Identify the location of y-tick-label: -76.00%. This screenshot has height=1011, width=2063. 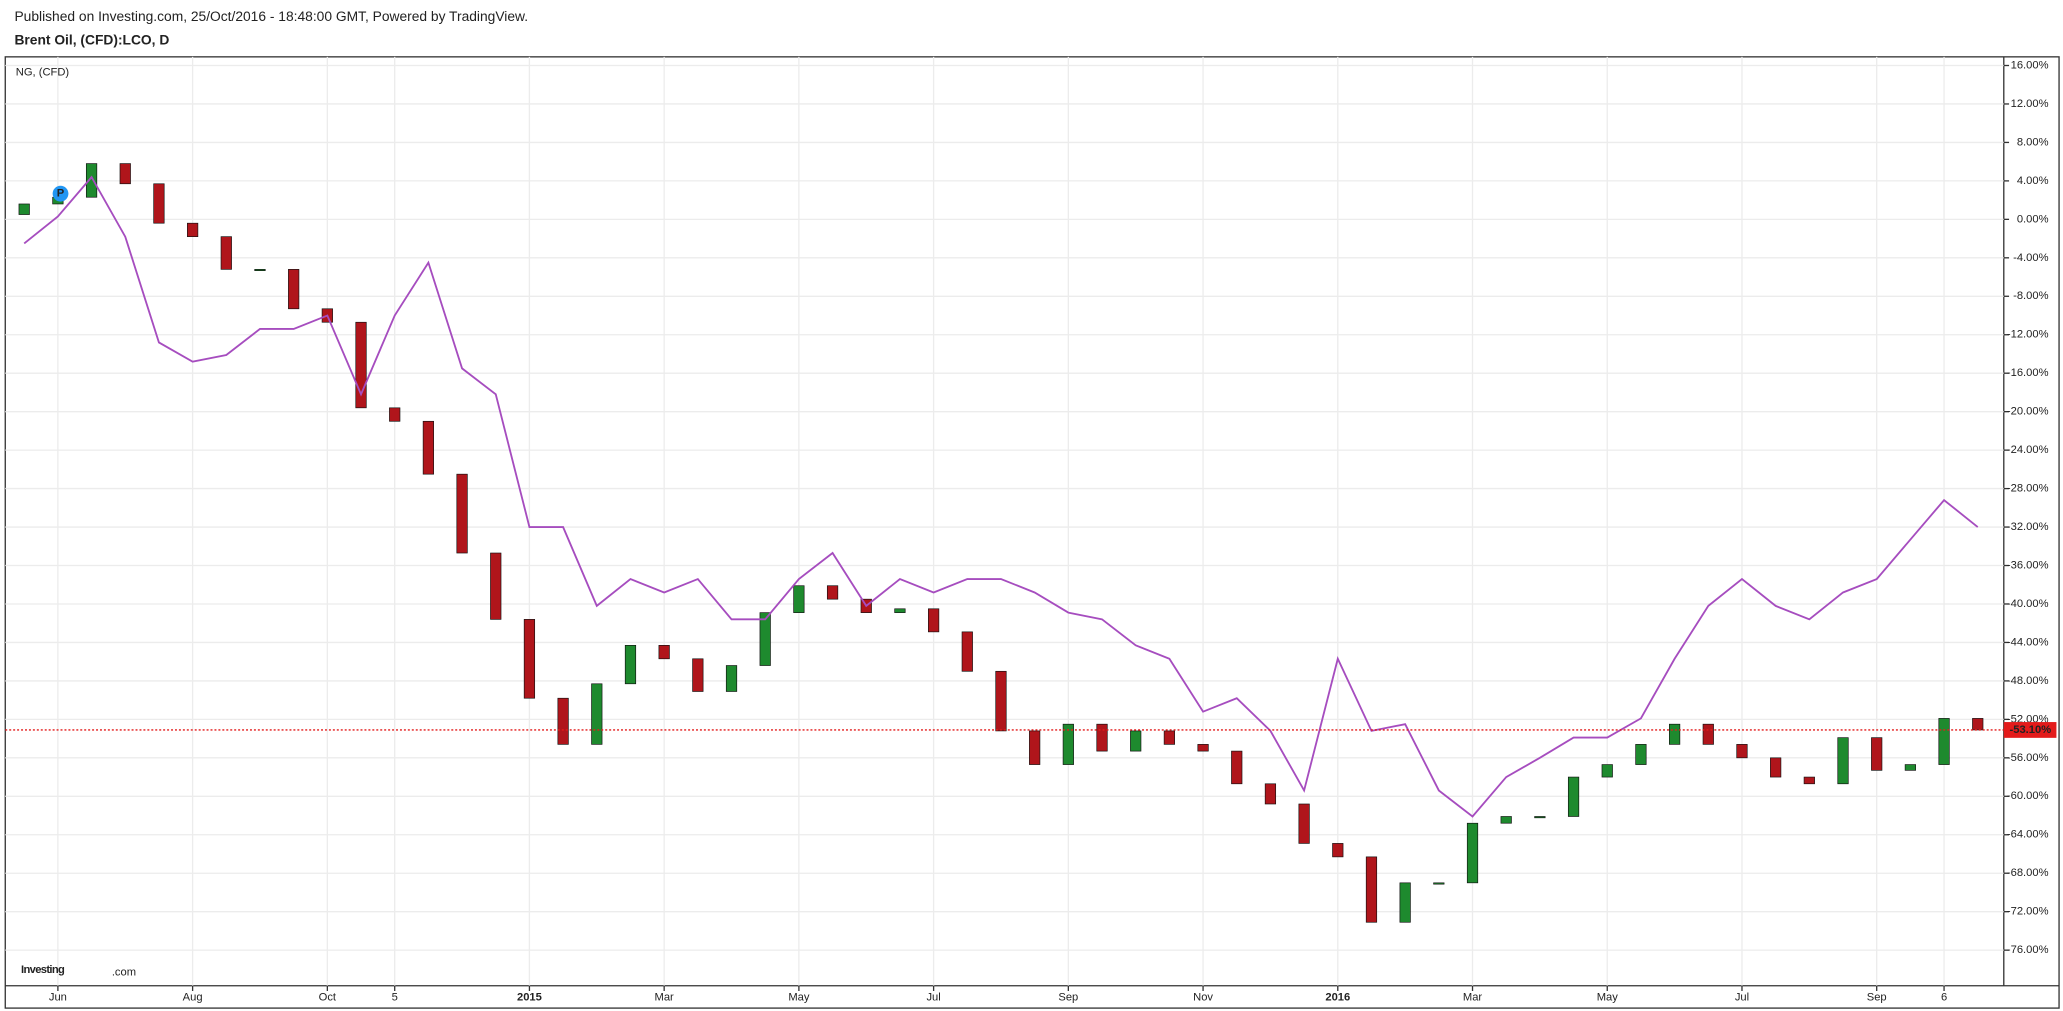
(2028, 950).